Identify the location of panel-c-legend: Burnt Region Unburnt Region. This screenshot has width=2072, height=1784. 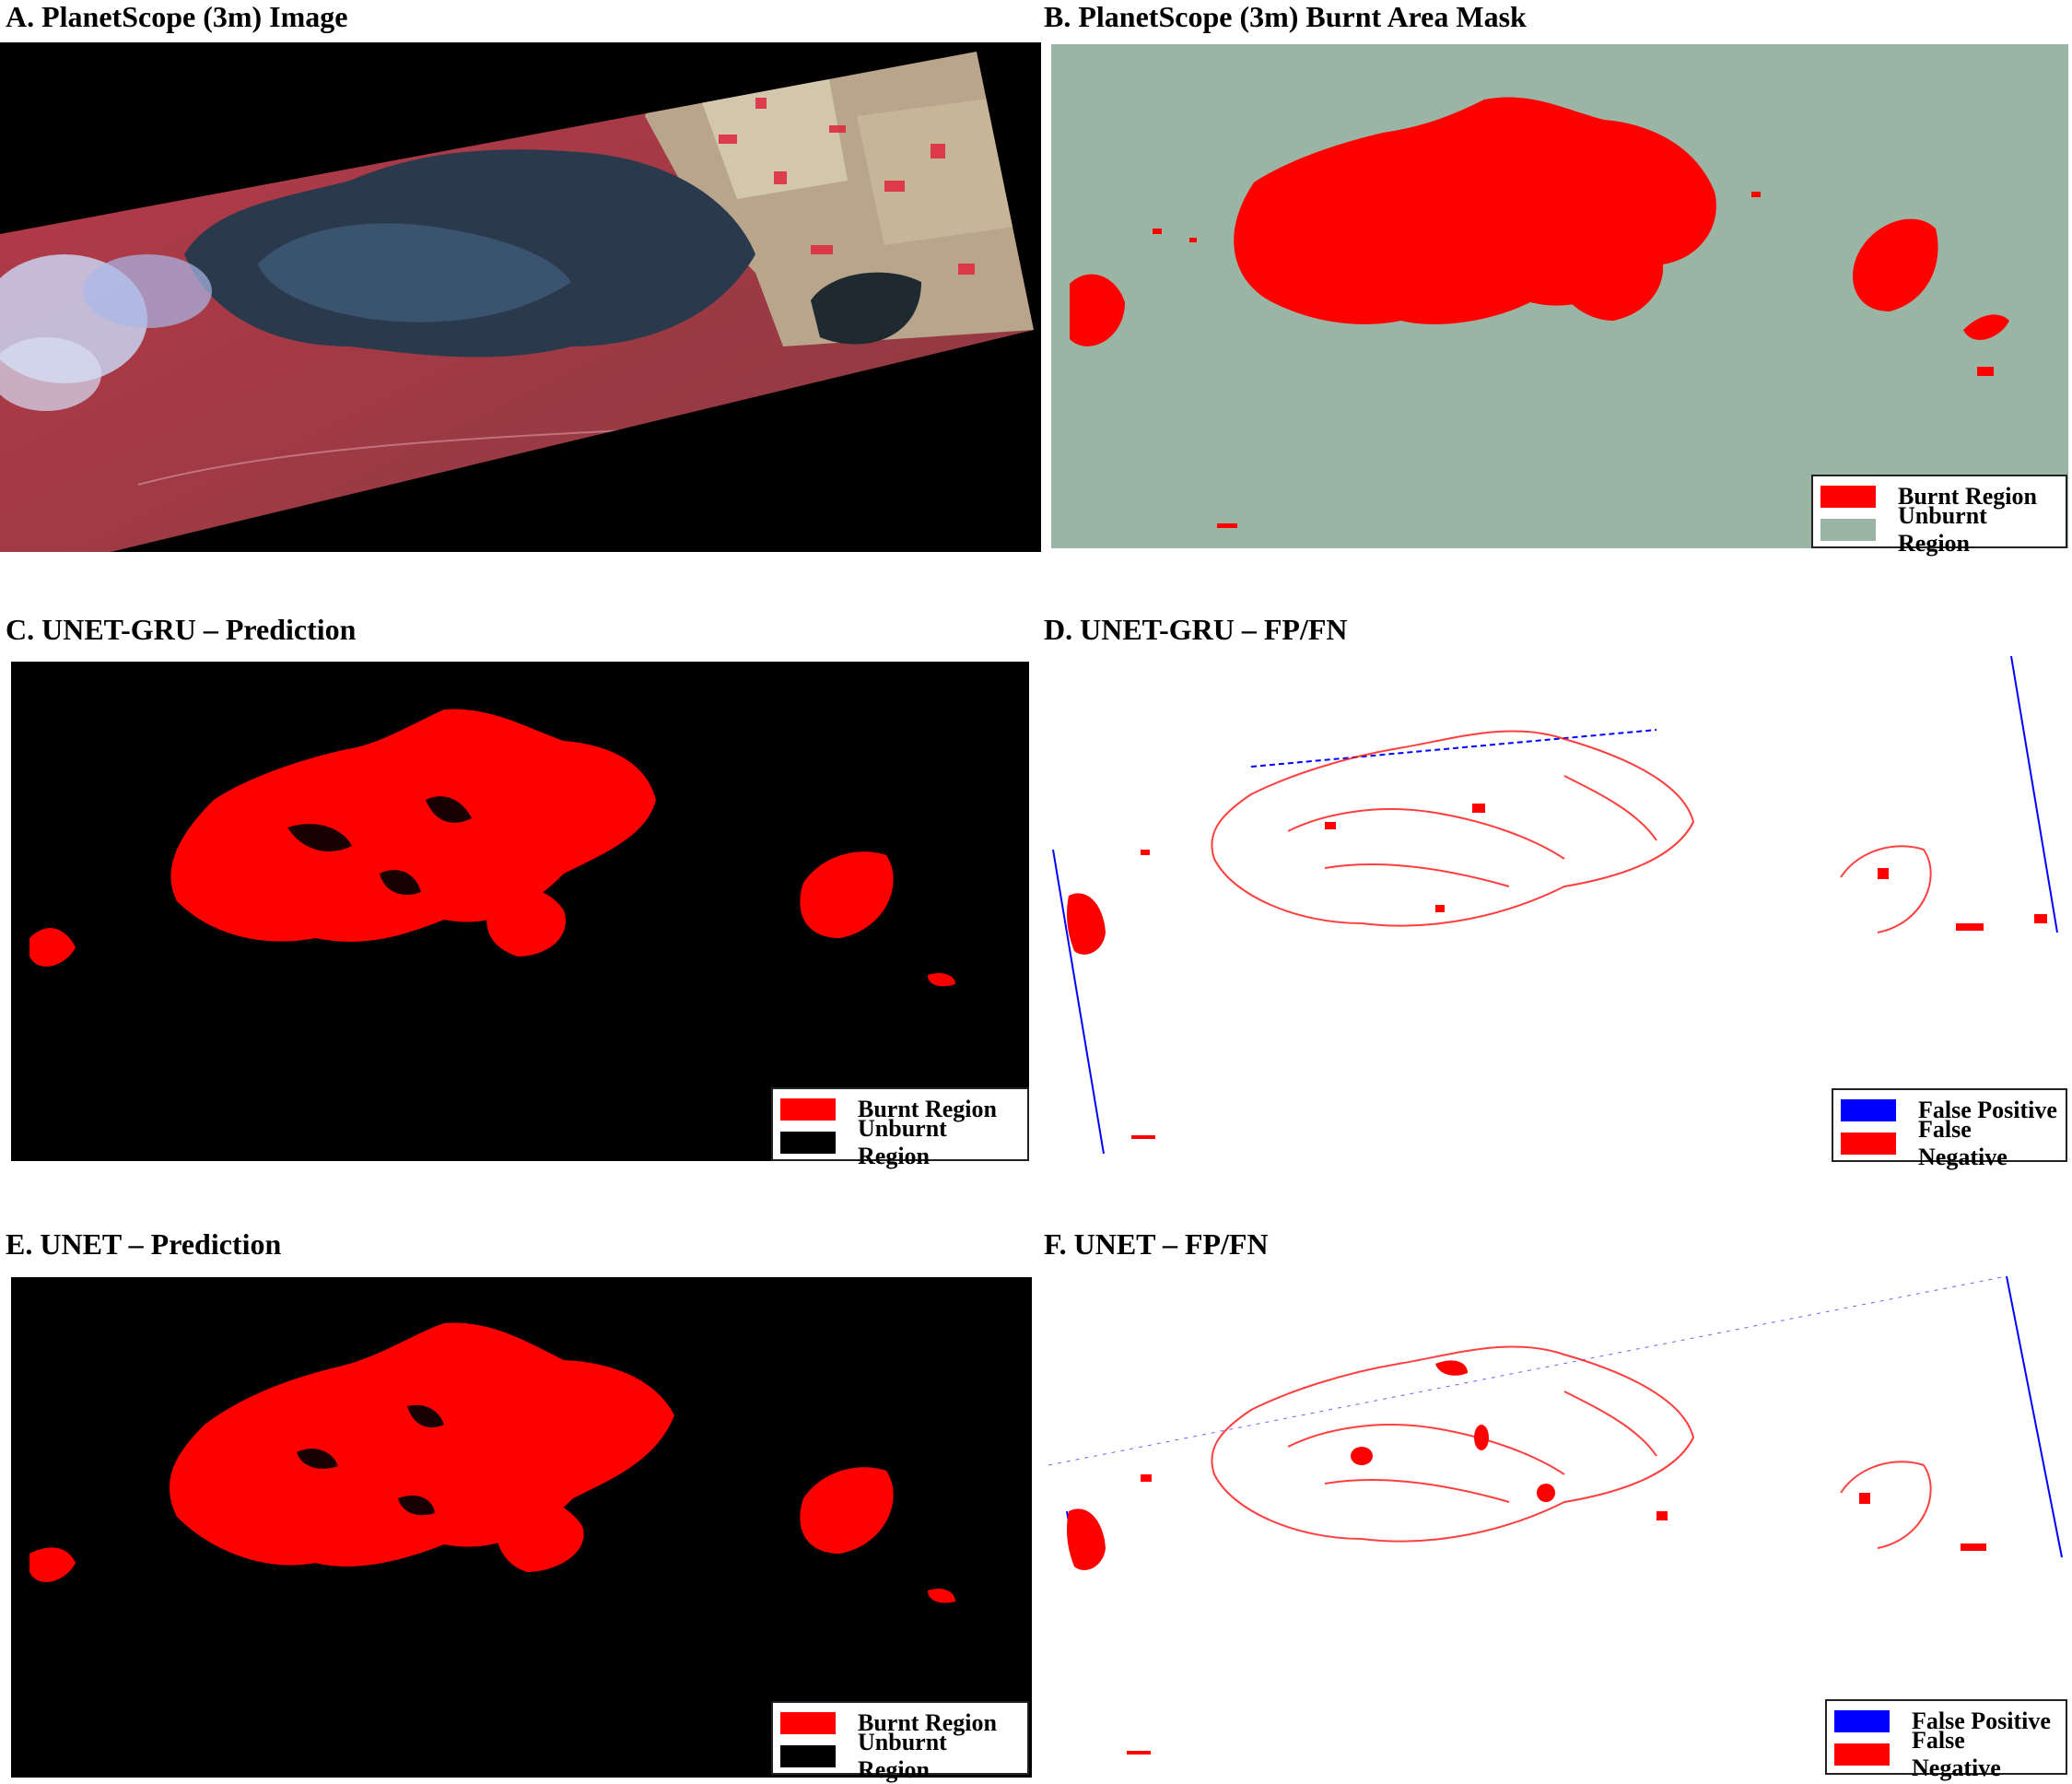
(900, 1128).